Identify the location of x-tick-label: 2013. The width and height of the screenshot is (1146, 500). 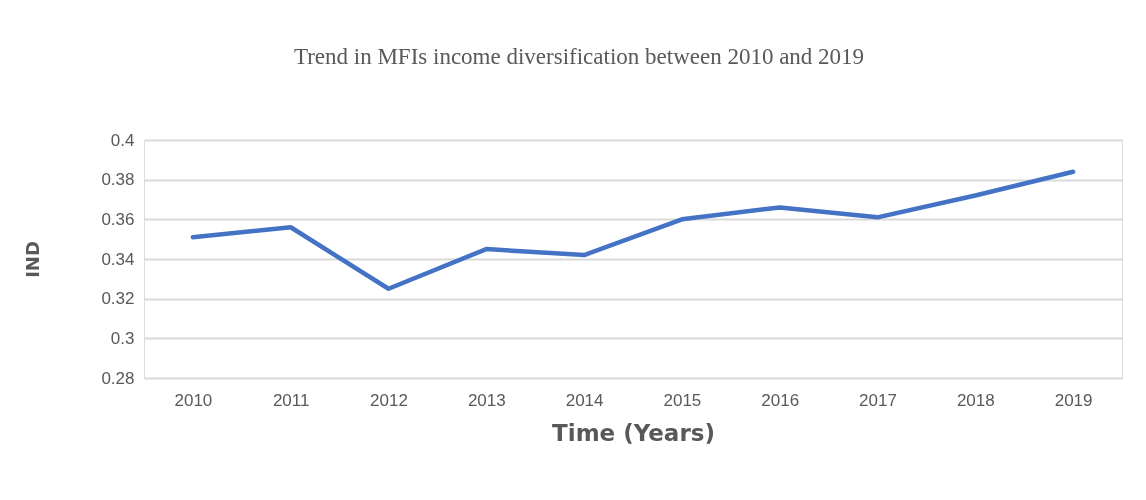
(486, 400).